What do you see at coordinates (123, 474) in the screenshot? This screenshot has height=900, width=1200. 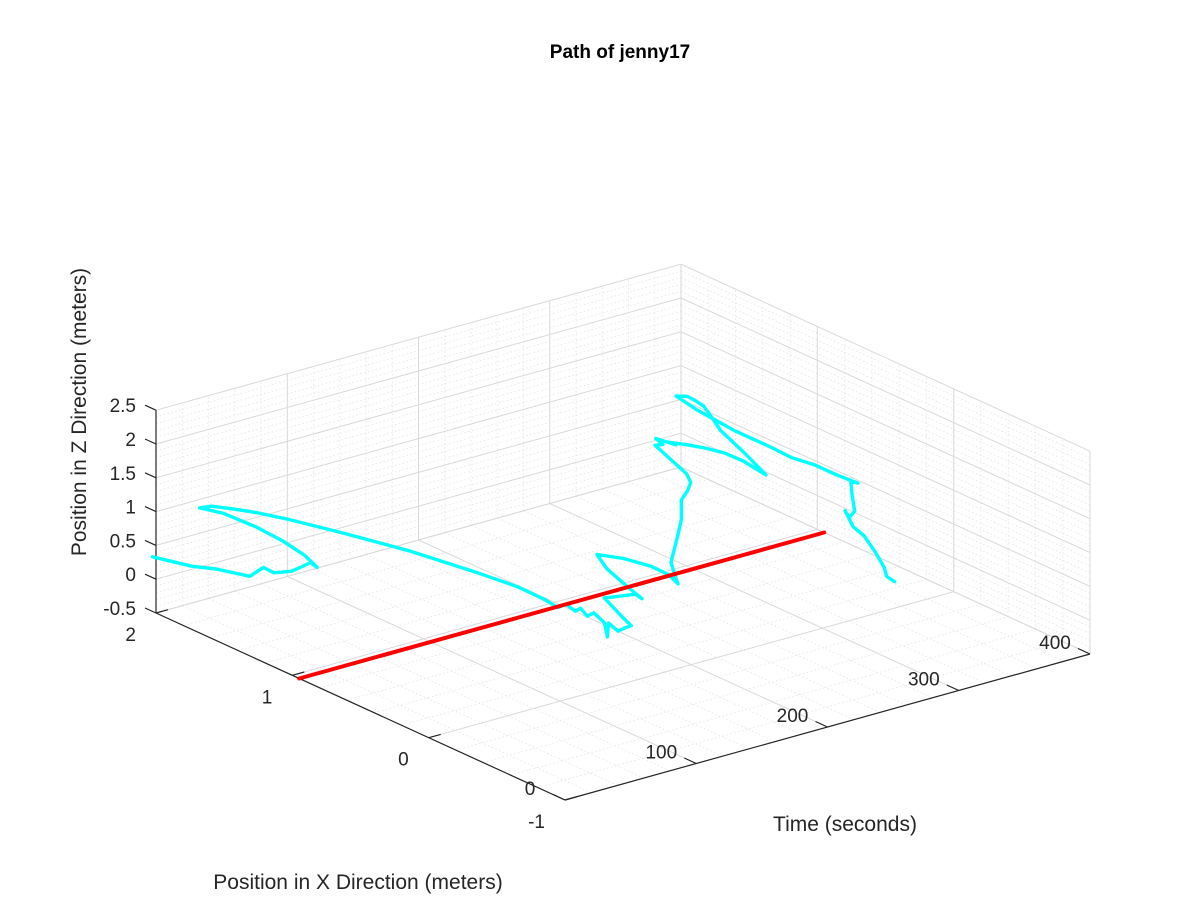 I see `z-tick-label: 1.5` at bounding box center [123, 474].